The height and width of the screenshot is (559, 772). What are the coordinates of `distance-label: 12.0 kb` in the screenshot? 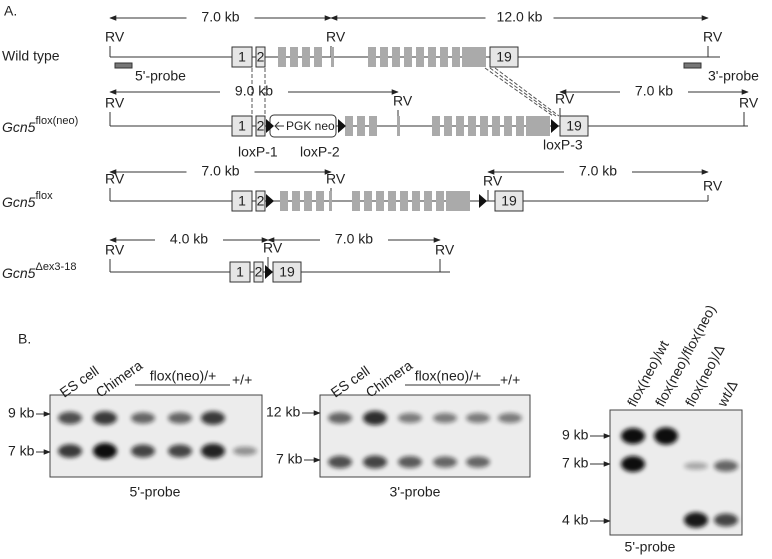 It's located at (520, 17).